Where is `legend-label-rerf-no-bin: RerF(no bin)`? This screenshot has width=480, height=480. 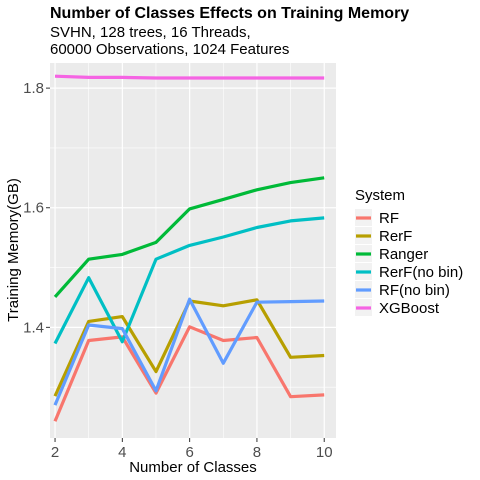
legend-label-rerf-no-bin: RerF(no bin) is located at coordinates (421, 272).